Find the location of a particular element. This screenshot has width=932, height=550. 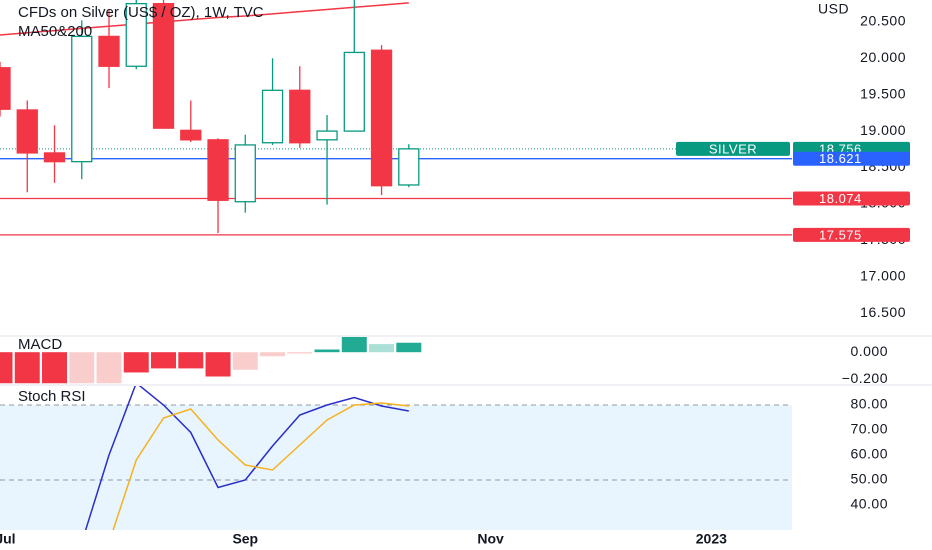

x-tick-label: Jul is located at coordinates (8, 539).